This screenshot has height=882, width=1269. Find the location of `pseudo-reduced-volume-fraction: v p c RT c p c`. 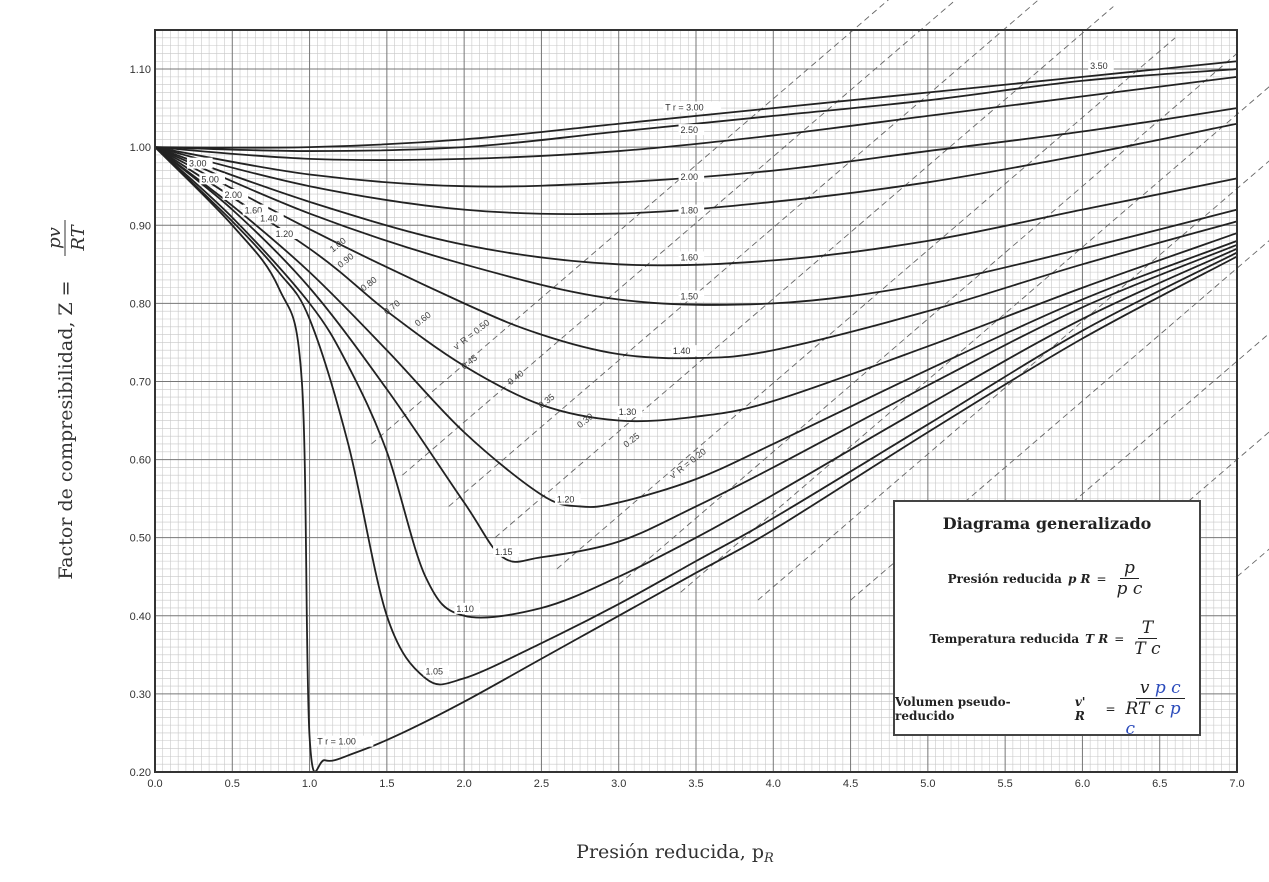

pseudo-reduced-volume-fraction: v p c RT c p c is located at coordinates (1160, 708).